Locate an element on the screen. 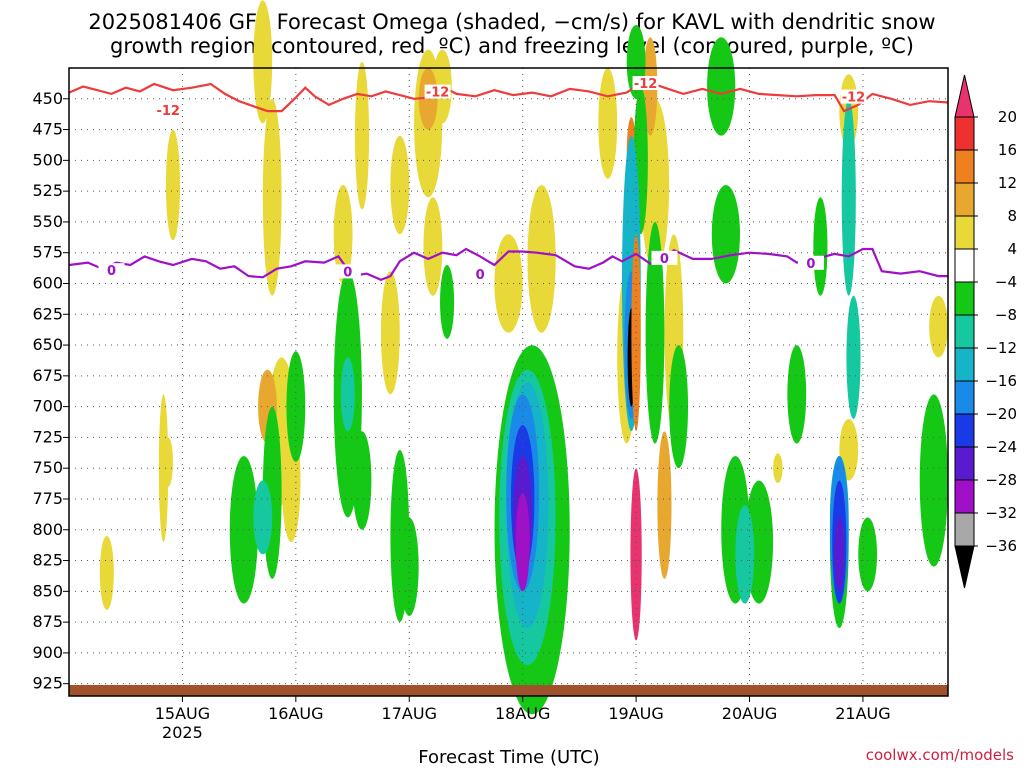 The image size is (1024, 768). contour-label-1-1: 0 is located at coordinates (347, 272).